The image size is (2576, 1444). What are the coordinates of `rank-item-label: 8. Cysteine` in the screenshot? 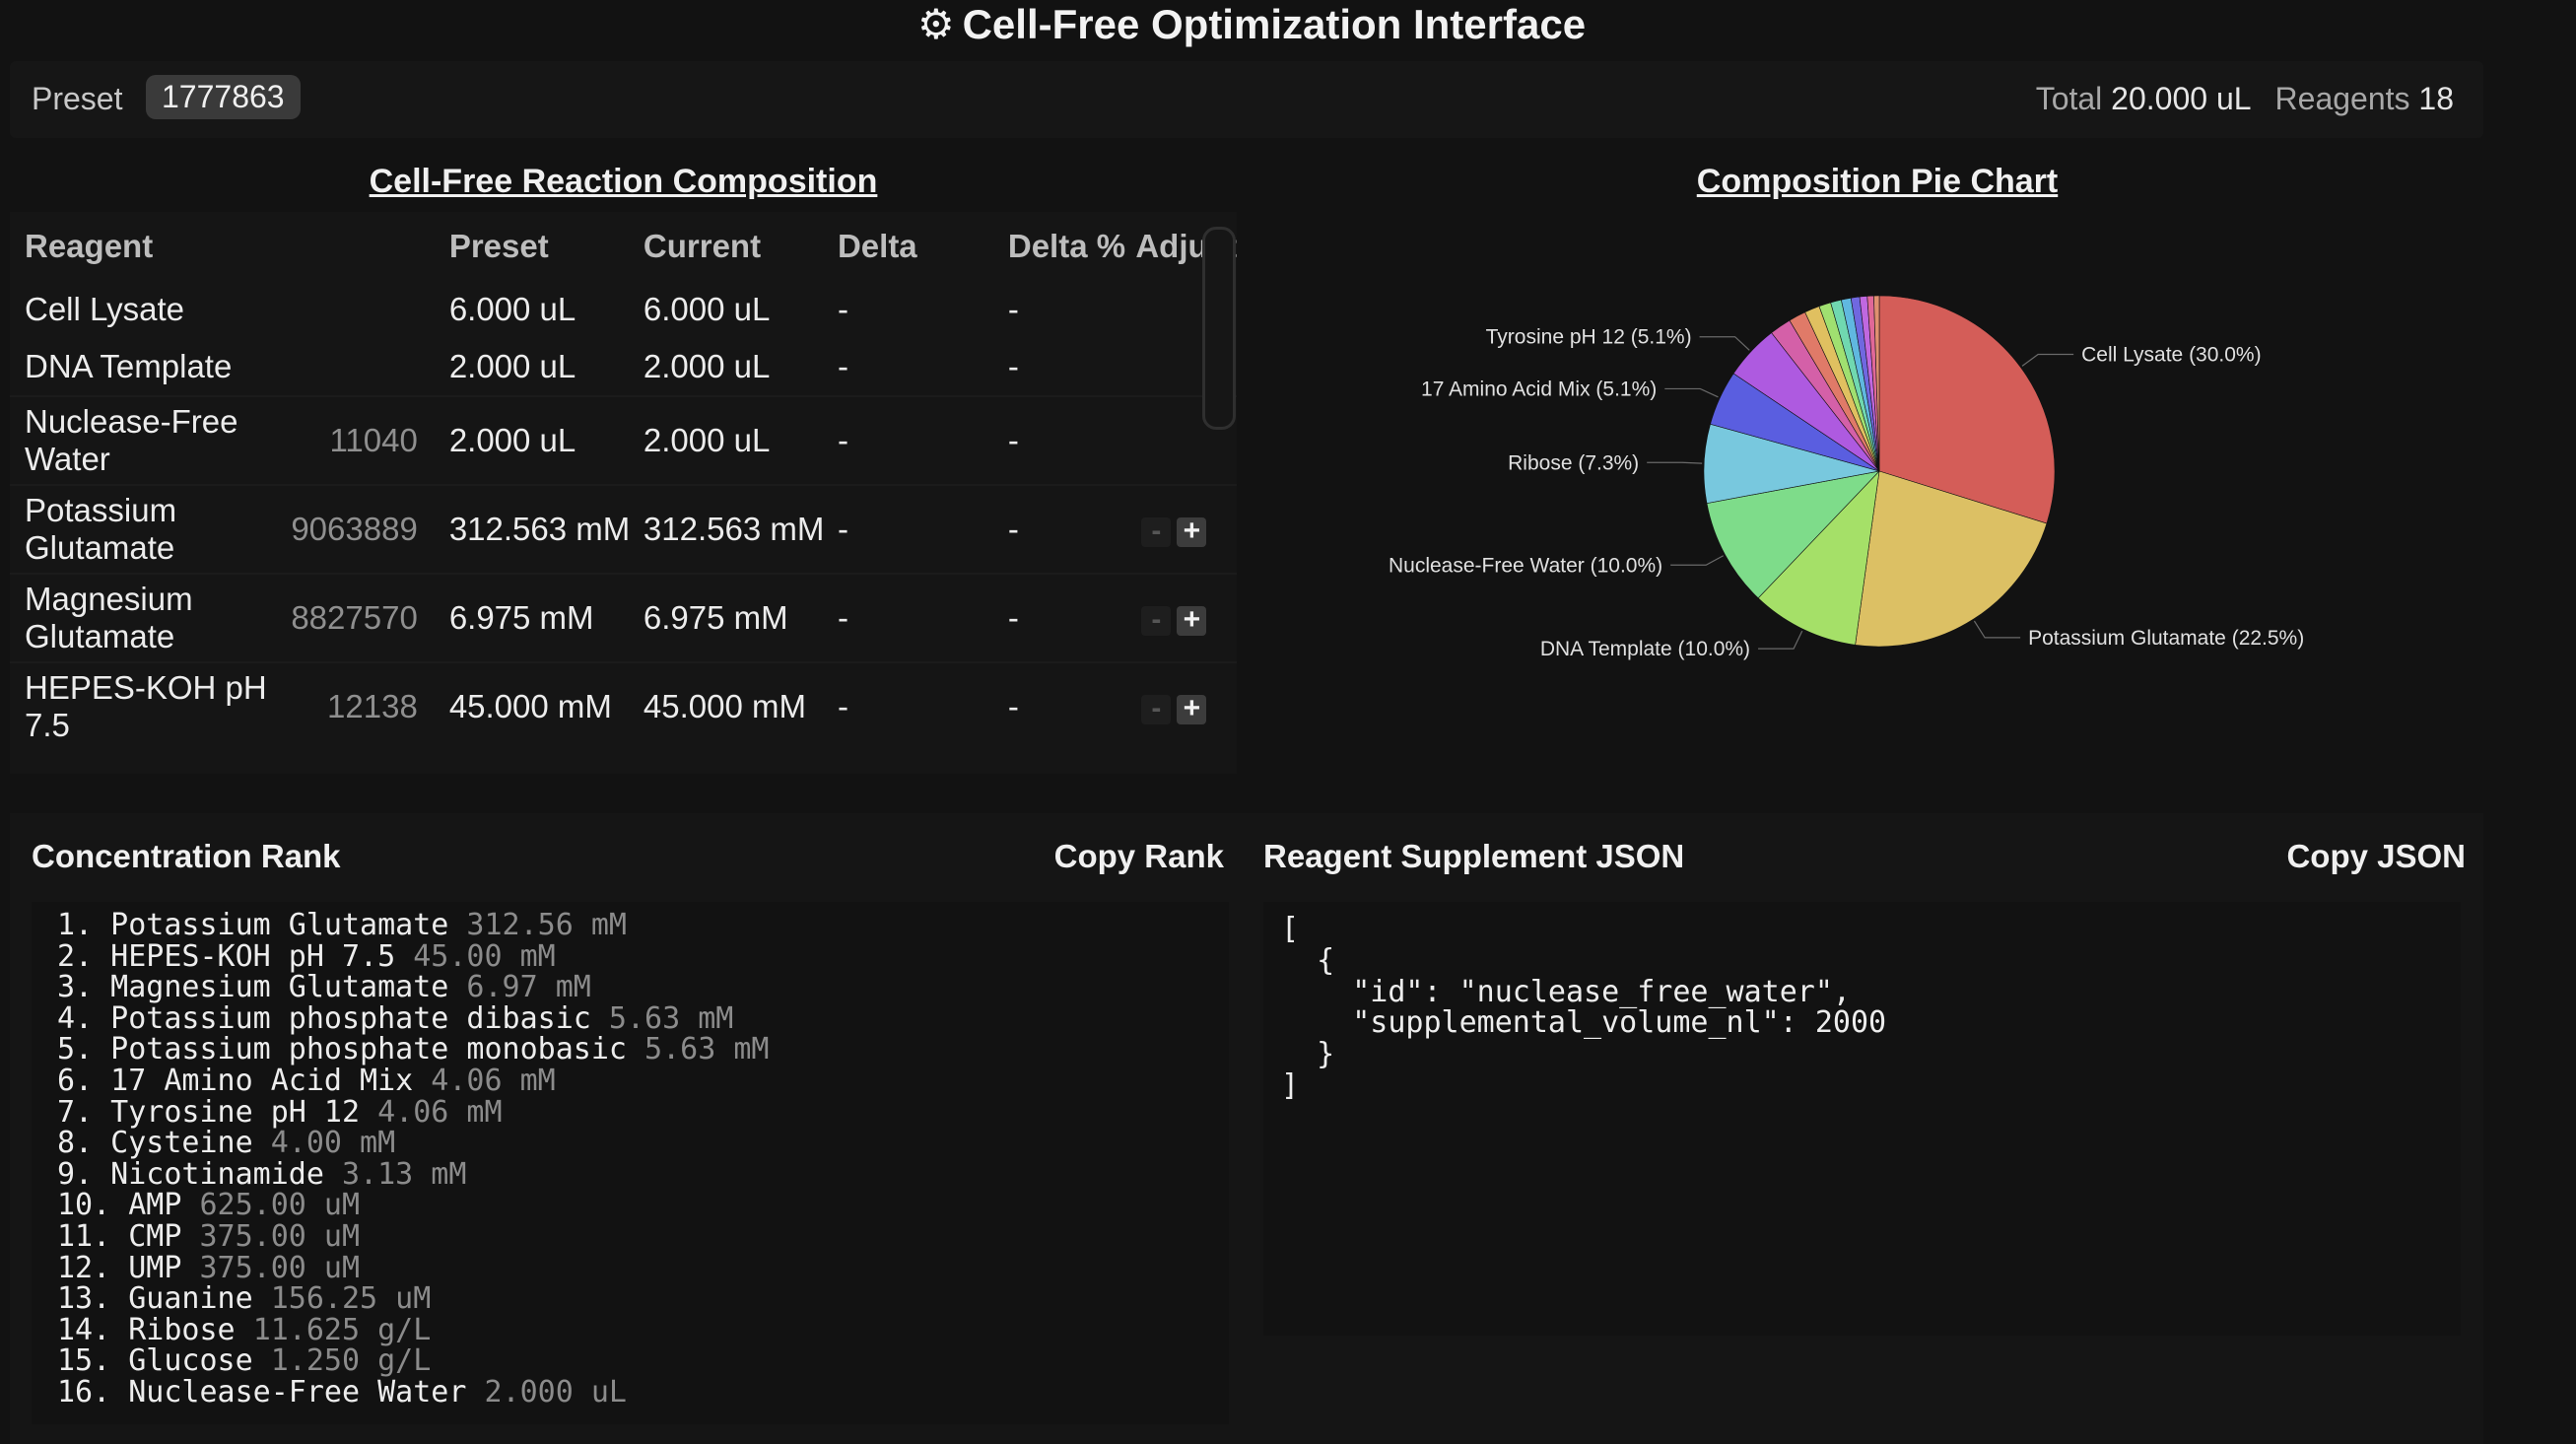 It's located at (155, 1144).